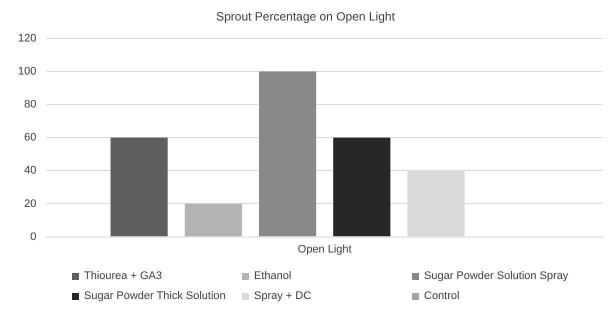 This screenshot has height=326, width=611. Describe the element at coordinates (273, 276) in the screenshot. I see `legend-label: Ethanol` at that location.